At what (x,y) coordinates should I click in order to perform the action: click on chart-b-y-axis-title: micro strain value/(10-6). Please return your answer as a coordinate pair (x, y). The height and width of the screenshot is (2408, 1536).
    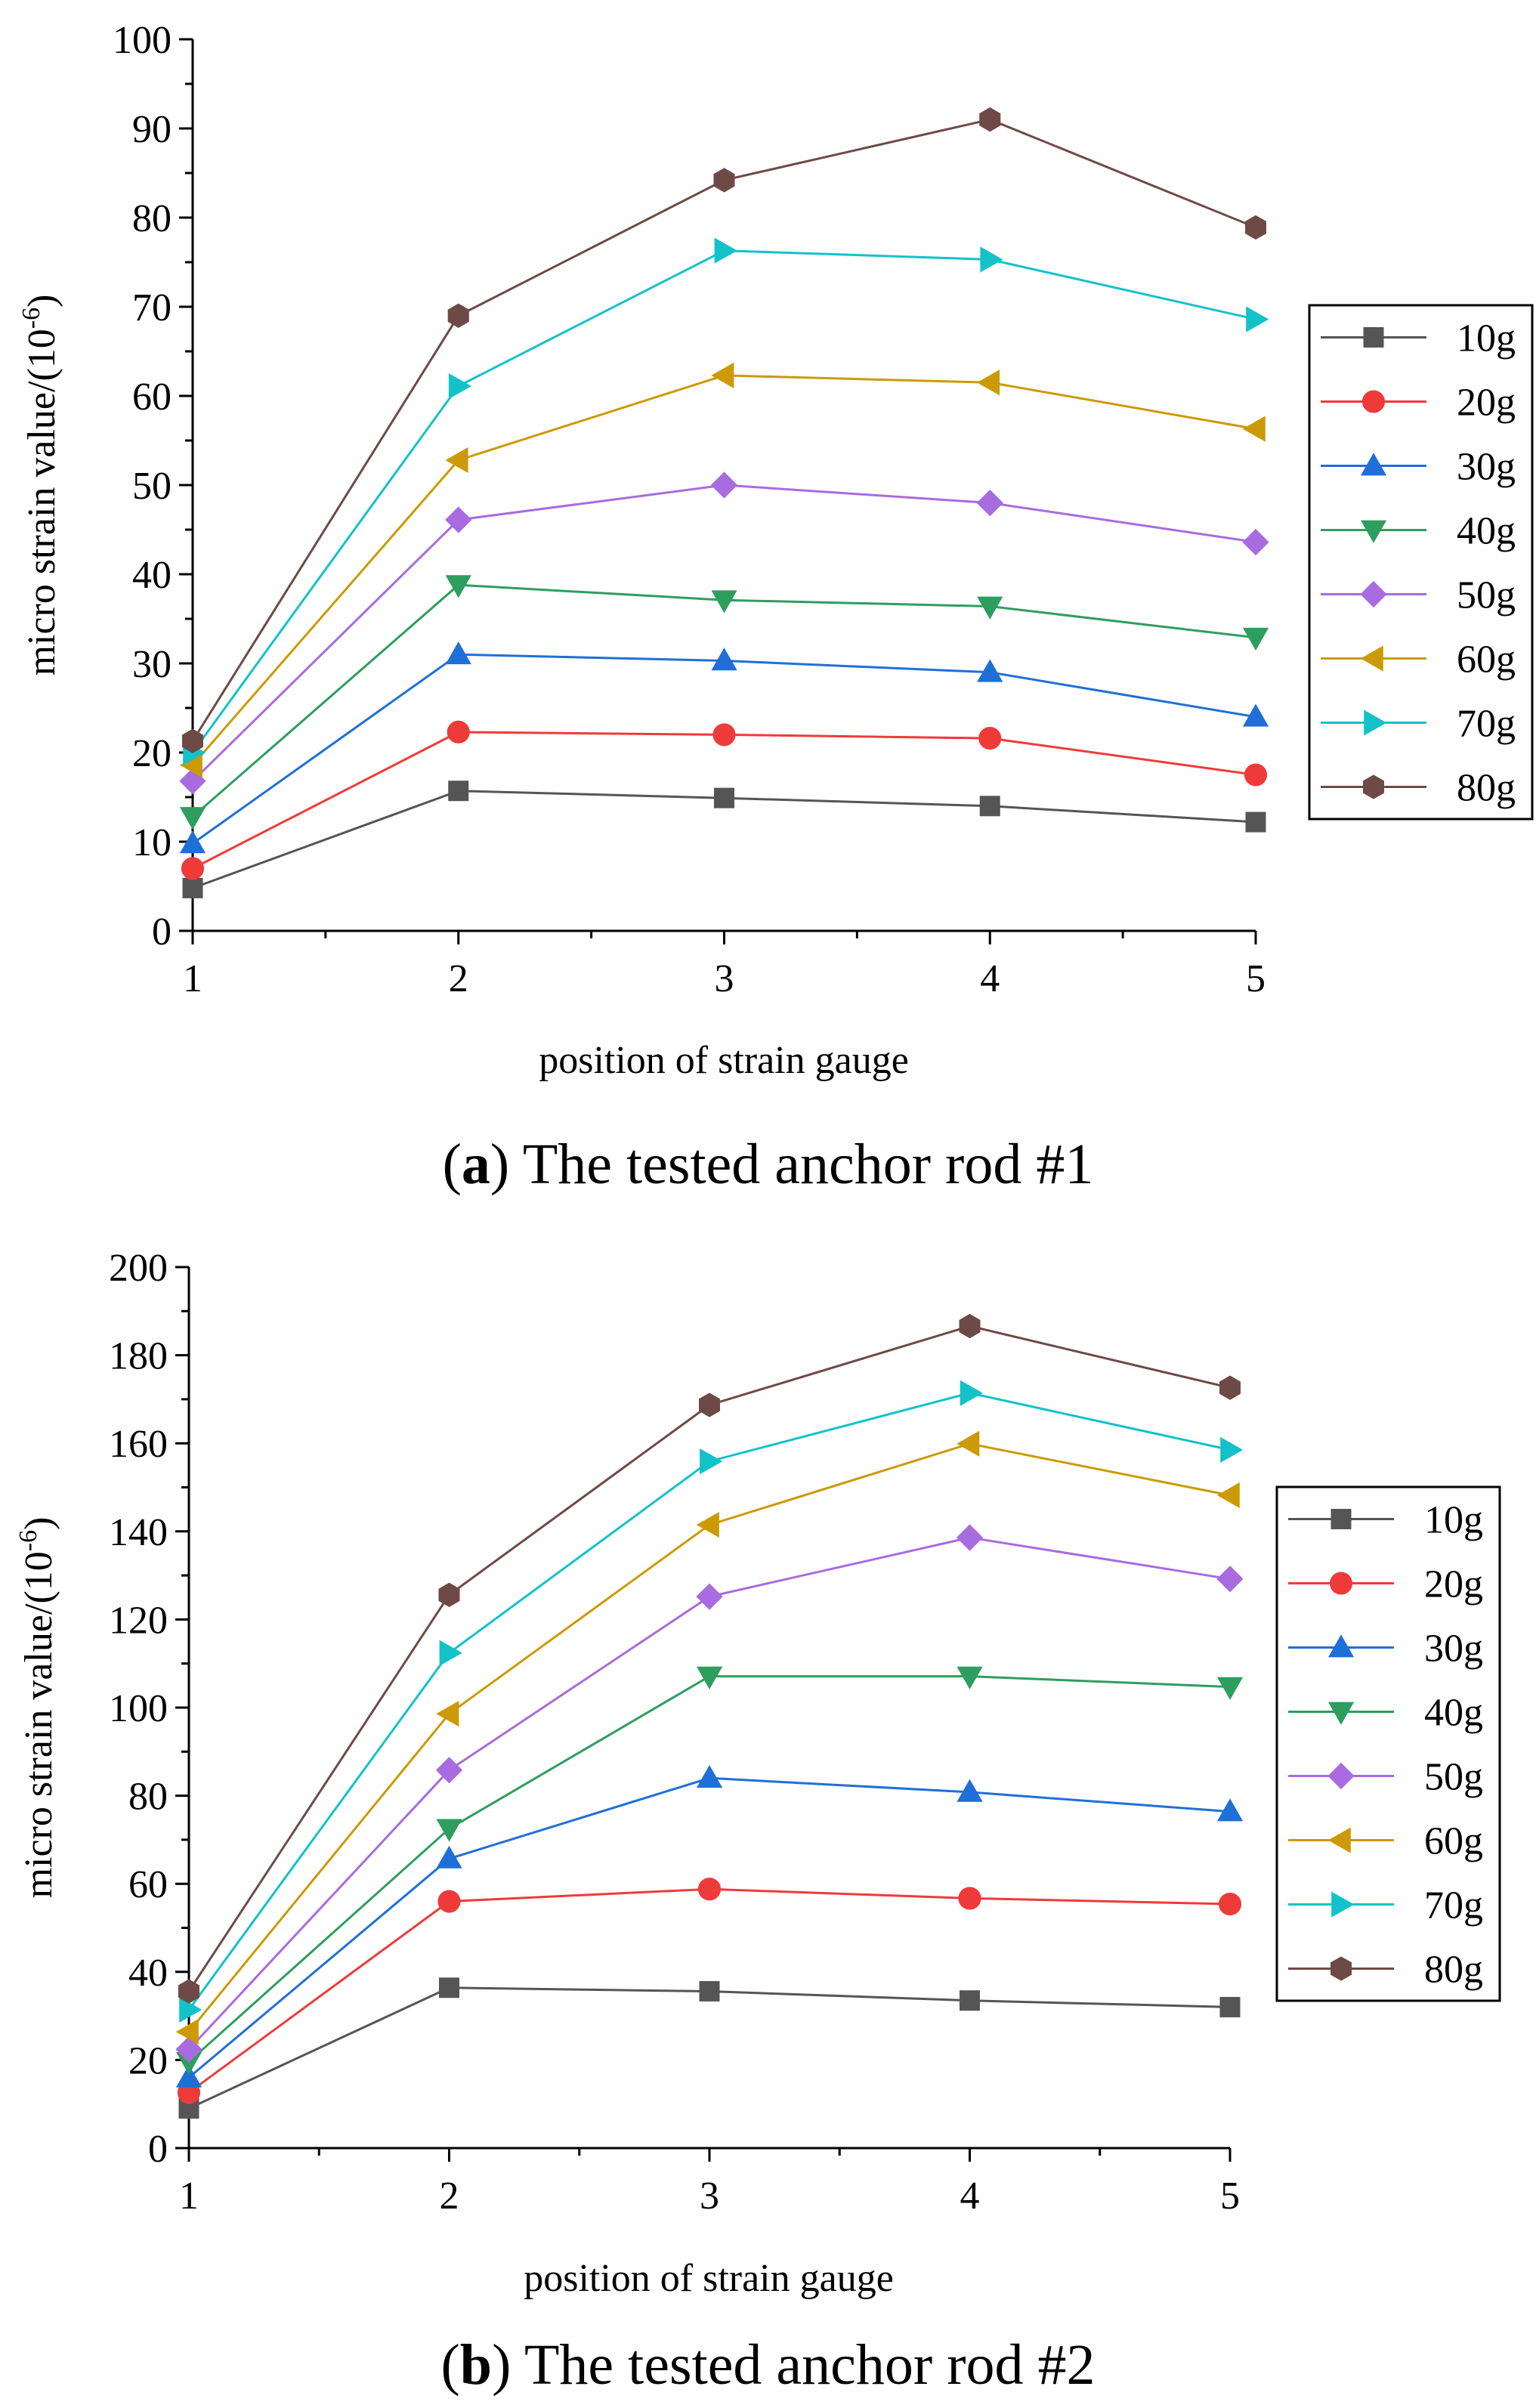
    Looking at the image, I should click on (37, 1708).